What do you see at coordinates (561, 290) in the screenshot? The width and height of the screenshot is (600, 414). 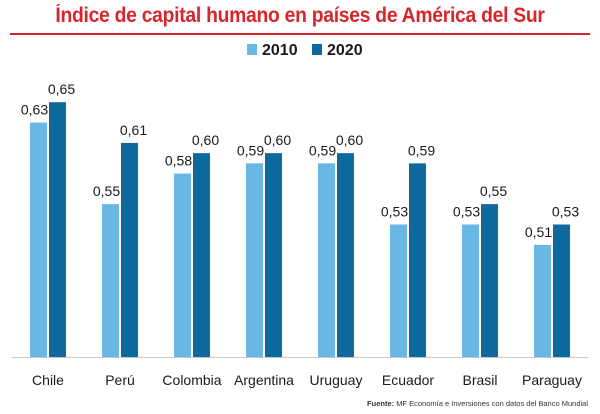 I see `bar-paraguay-2020` at bounding box center [561, 290].